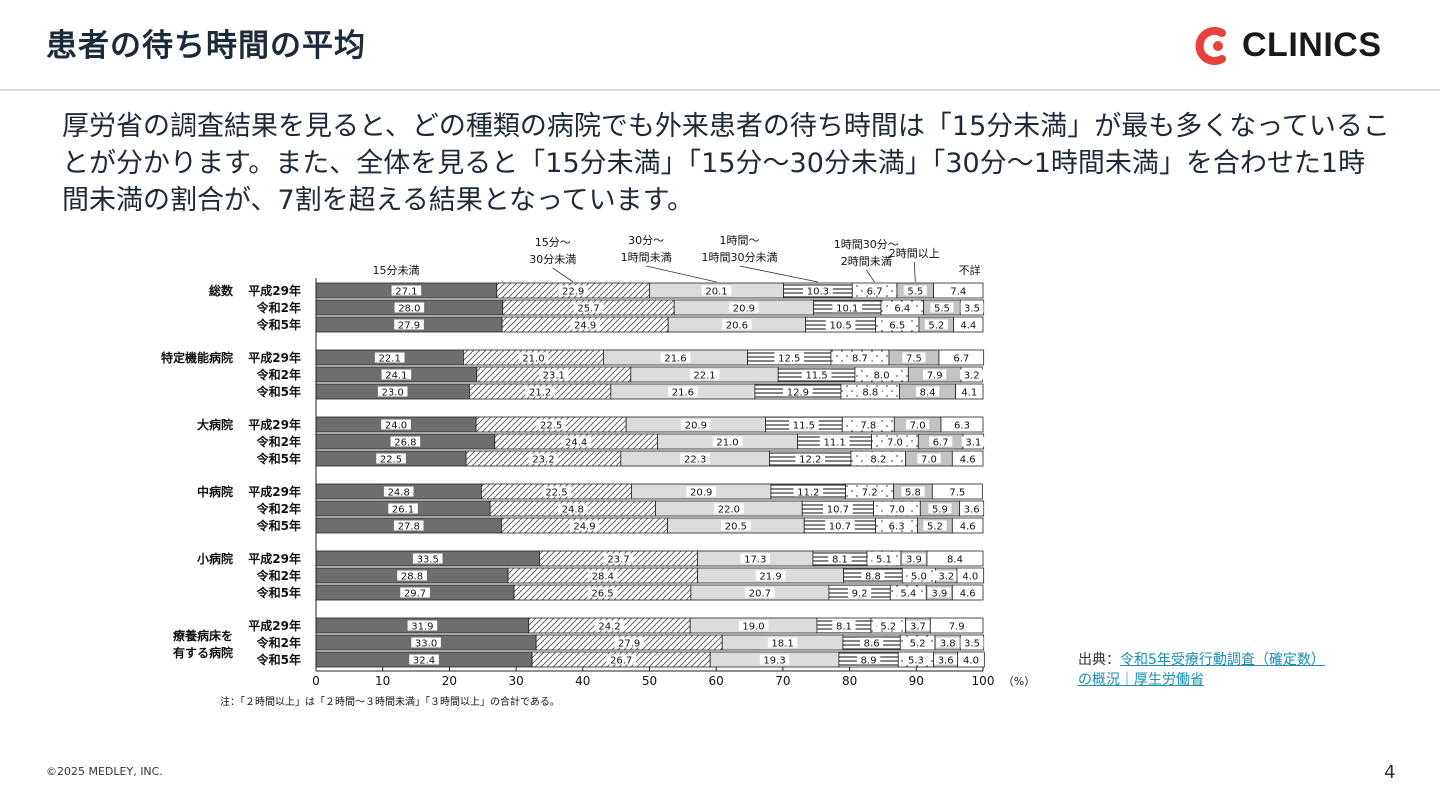 The height and width of the screenshot is (810, 1440). I want to click on value-label-3-2-6: 4.6, so click(968, 527).